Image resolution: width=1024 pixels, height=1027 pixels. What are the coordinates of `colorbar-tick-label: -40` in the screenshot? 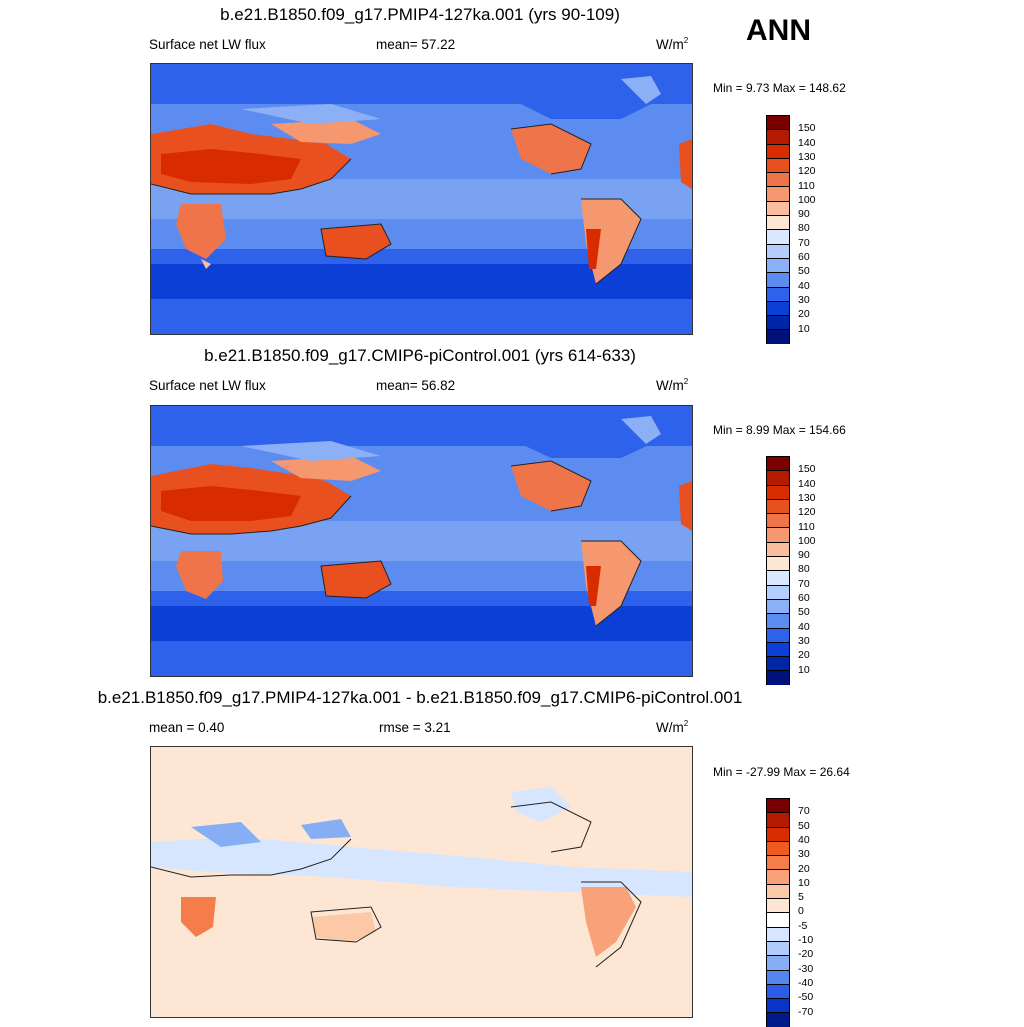 It's located at (806, 982).